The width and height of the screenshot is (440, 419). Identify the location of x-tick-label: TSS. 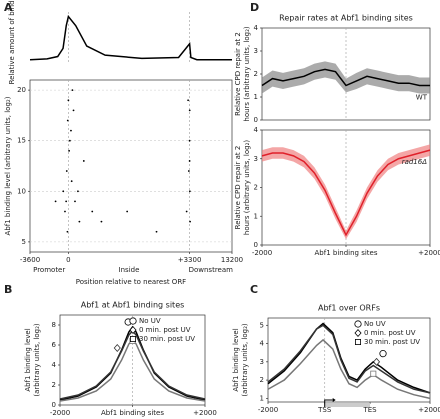
(324, 410).